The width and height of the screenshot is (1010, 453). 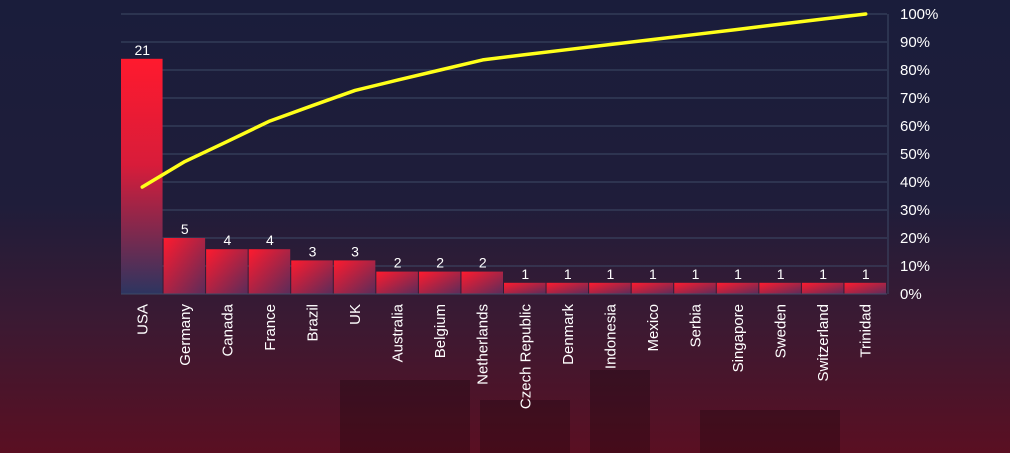 I want to click on x-tick-label: Switzerland, so click(x=823, y=343).